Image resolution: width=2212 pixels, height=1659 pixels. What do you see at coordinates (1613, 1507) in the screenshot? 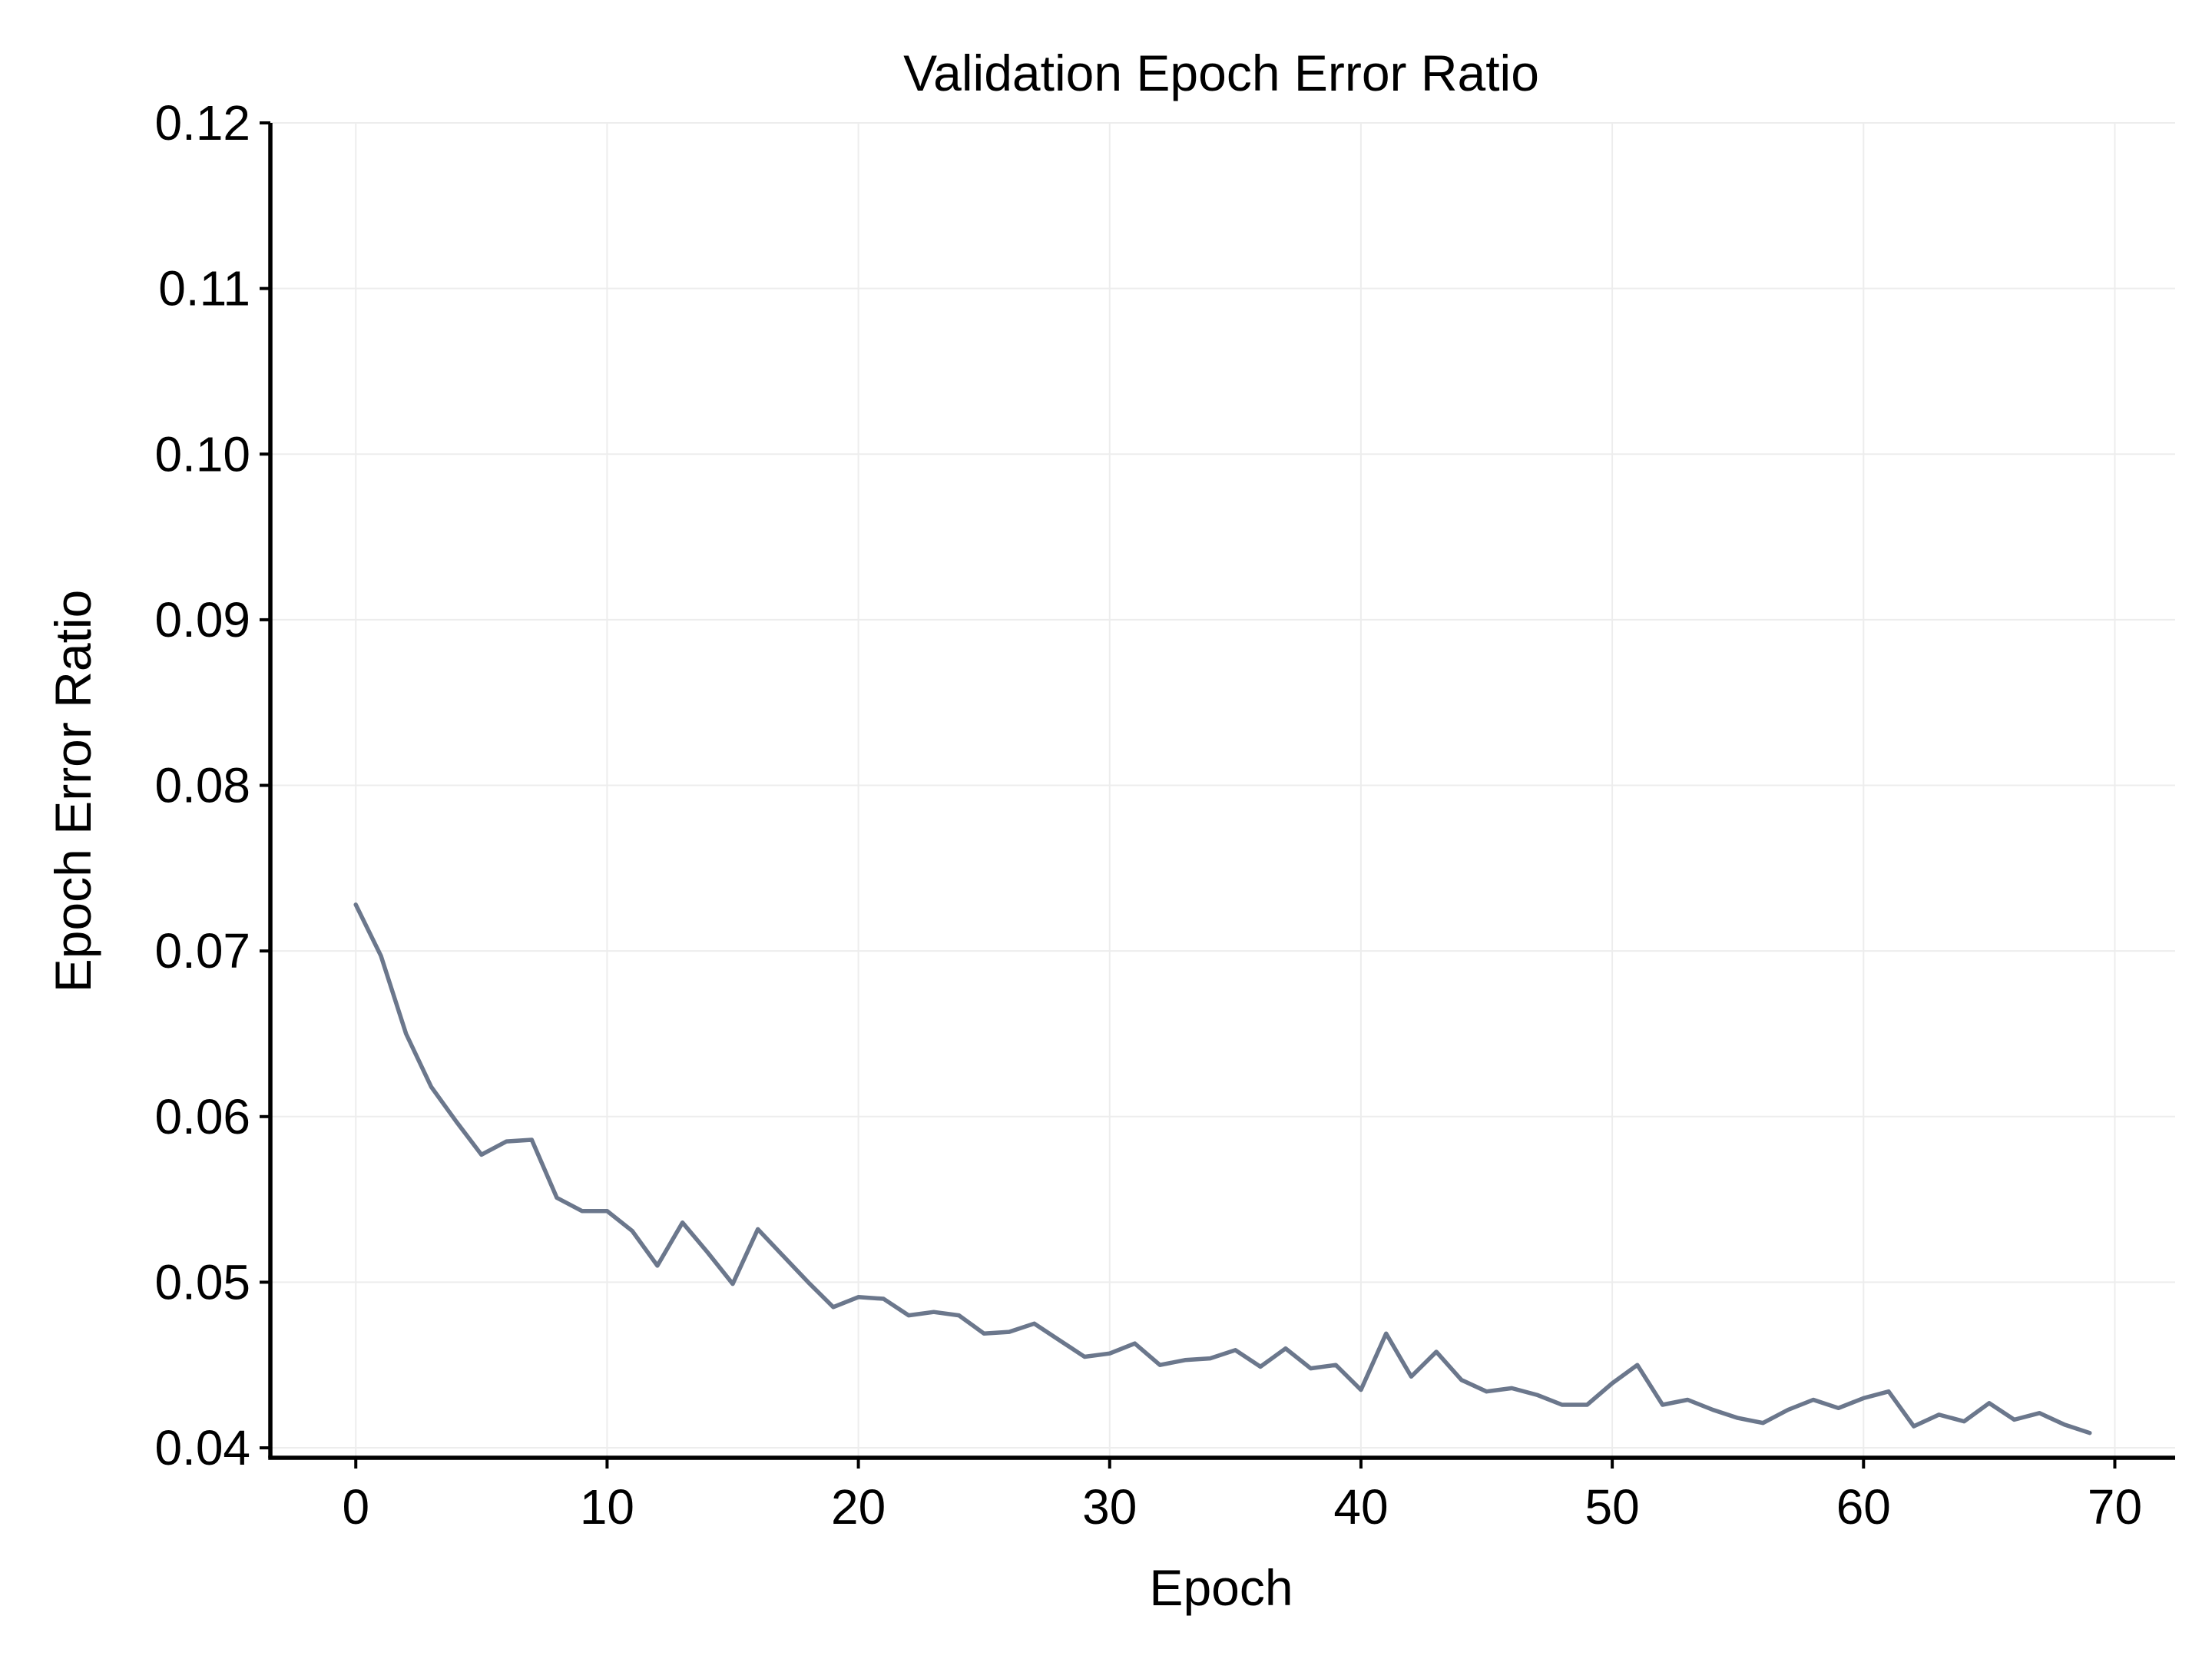
I see `x-tick-label: 50` at bounding box center [1613, 1507].